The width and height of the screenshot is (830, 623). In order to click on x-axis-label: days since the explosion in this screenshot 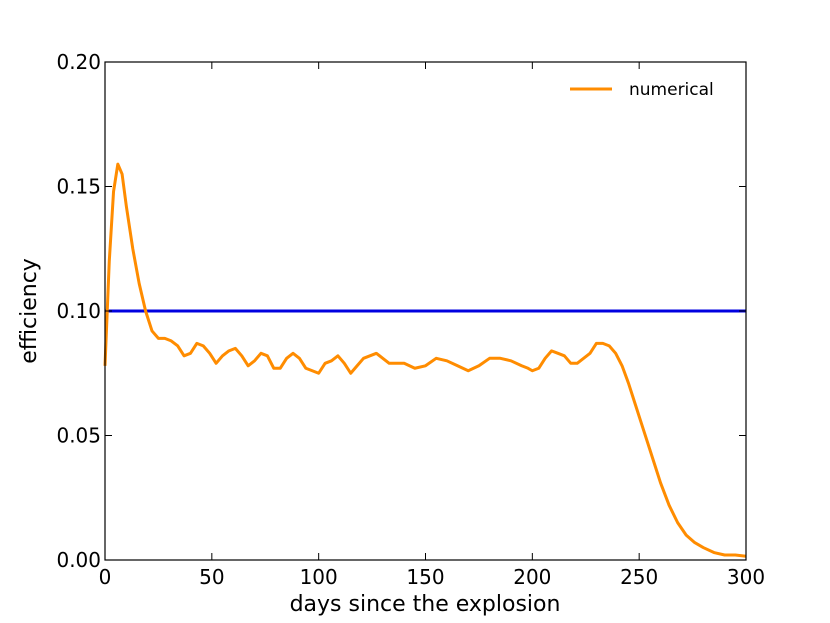, I will do `click(425, 604)`.